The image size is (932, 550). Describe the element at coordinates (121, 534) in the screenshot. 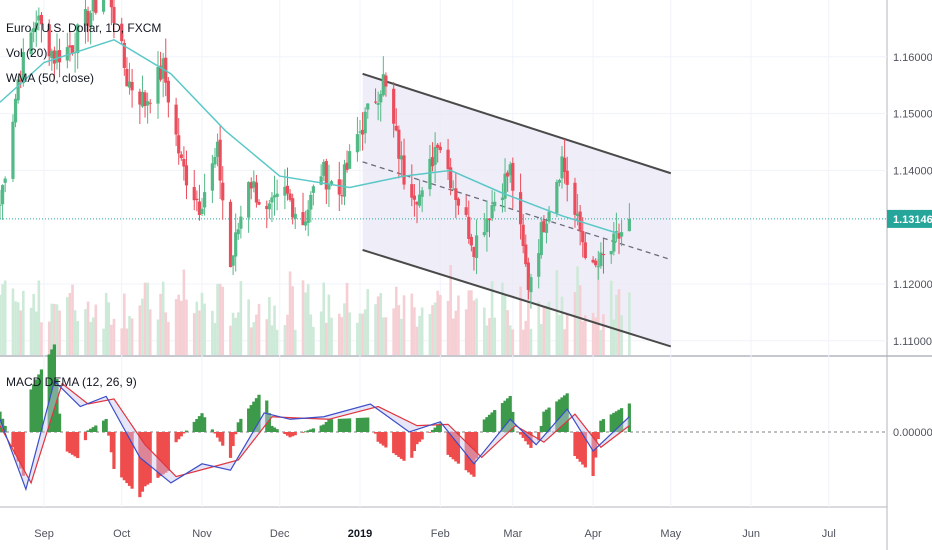

I see `time-tick-label: Oct` at that location.